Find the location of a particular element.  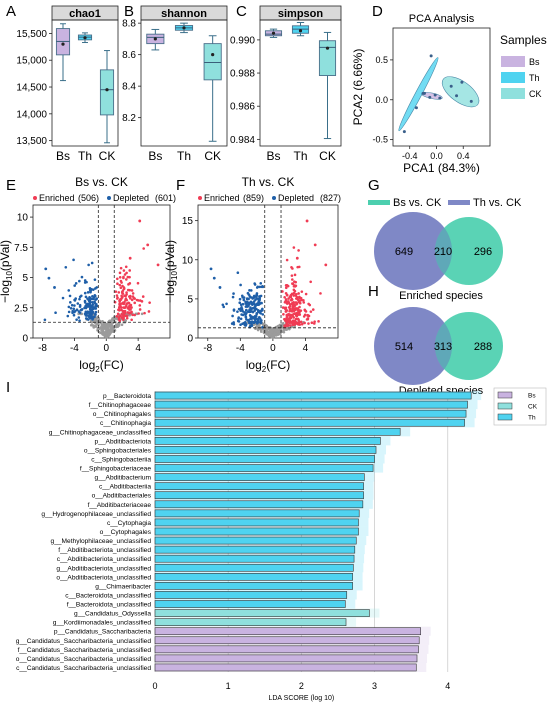

panel-letter-d: D is located at coordinates (377, 11).